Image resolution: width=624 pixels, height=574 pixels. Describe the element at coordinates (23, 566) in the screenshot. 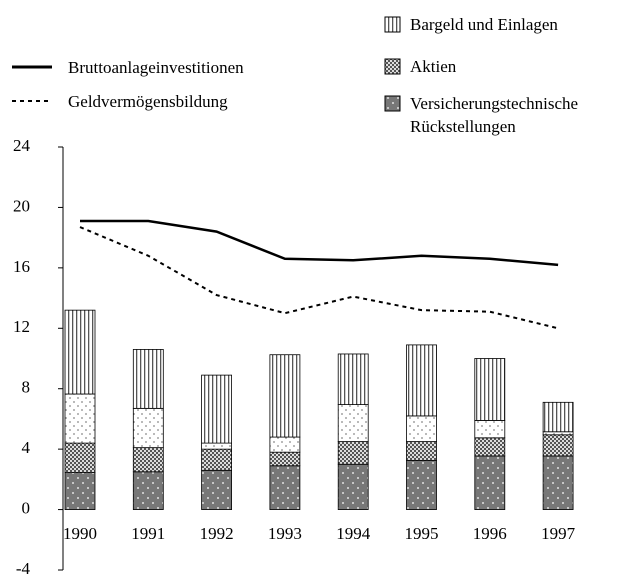

I see `y-tick-label: -4` at that location.